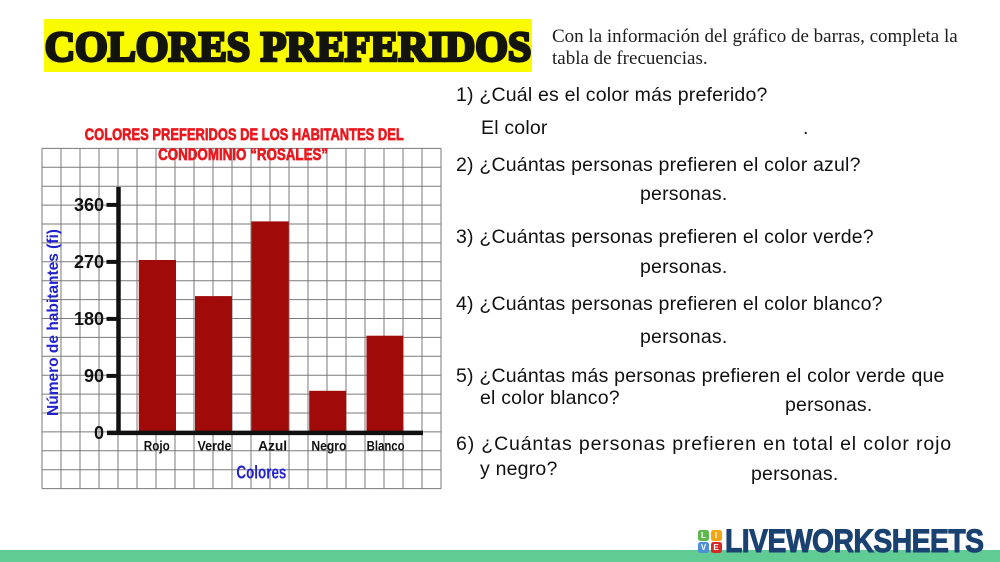 The width and height of the screenshot is (1000, 562). I want to click on svg-text: 360, so click(89, 205).